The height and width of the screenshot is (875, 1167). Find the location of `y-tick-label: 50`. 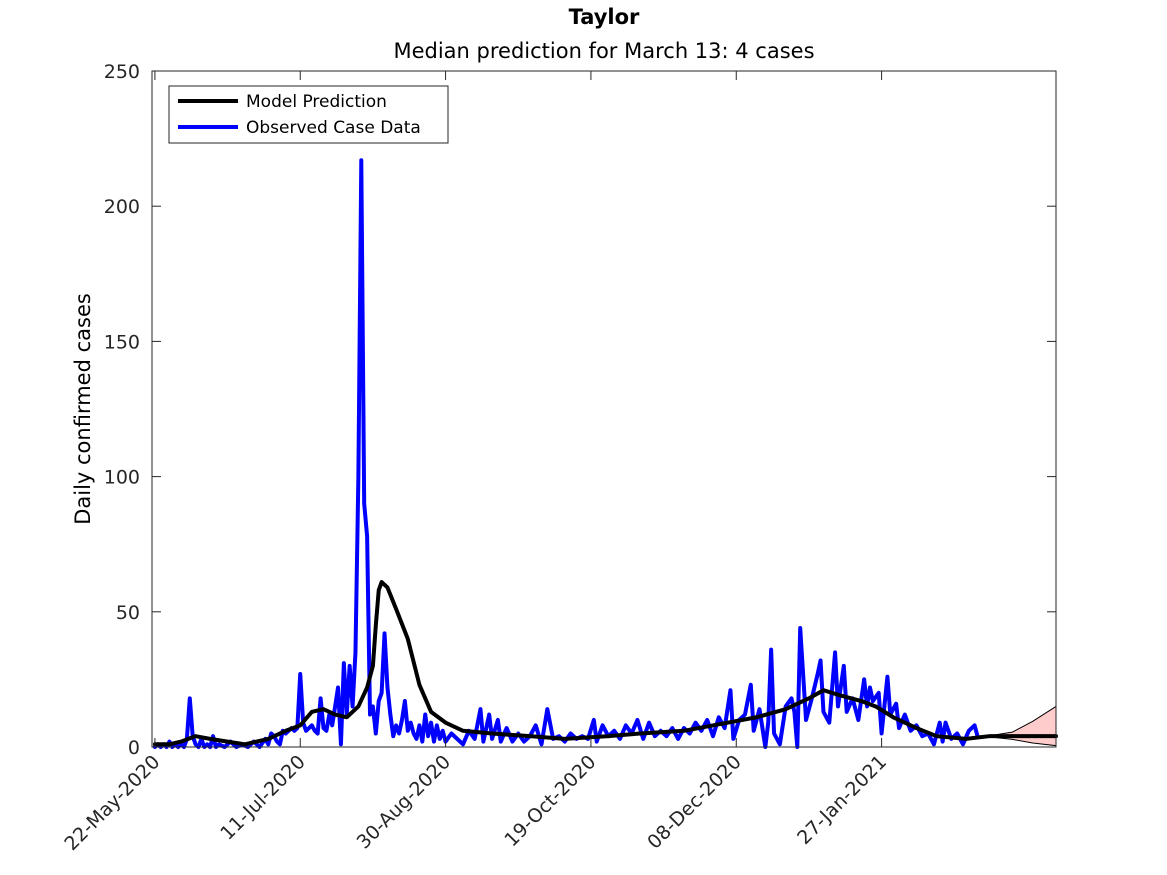

y-tick-label: 50 is located at coordinates (128, 613).